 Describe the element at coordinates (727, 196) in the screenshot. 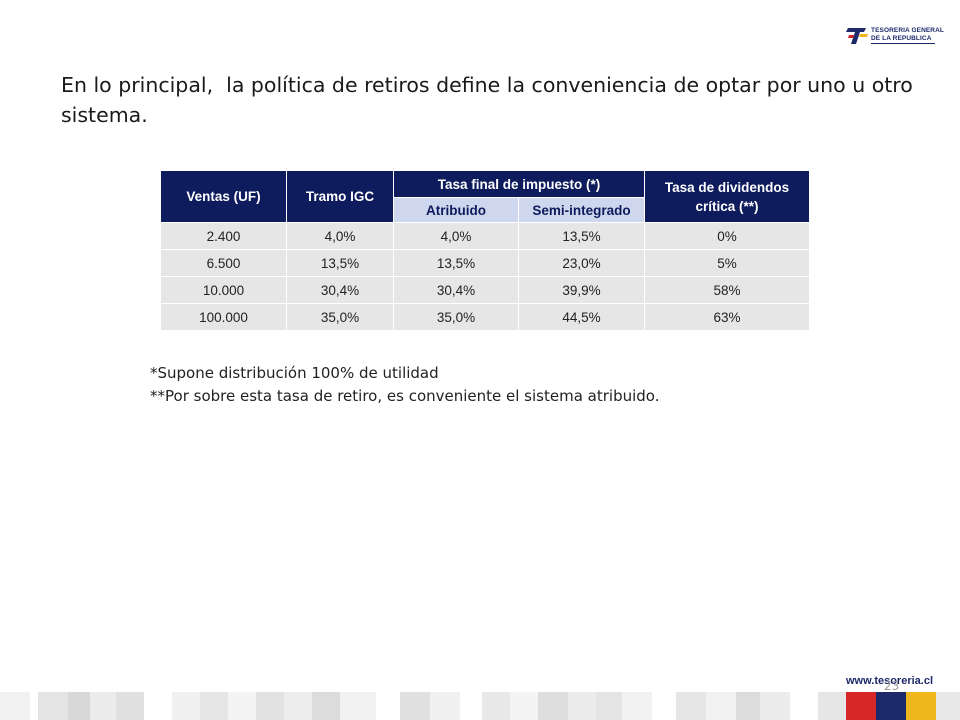

I see `header-tasa-dividendos: Tasa de dividendos crítica (**)` at that location.